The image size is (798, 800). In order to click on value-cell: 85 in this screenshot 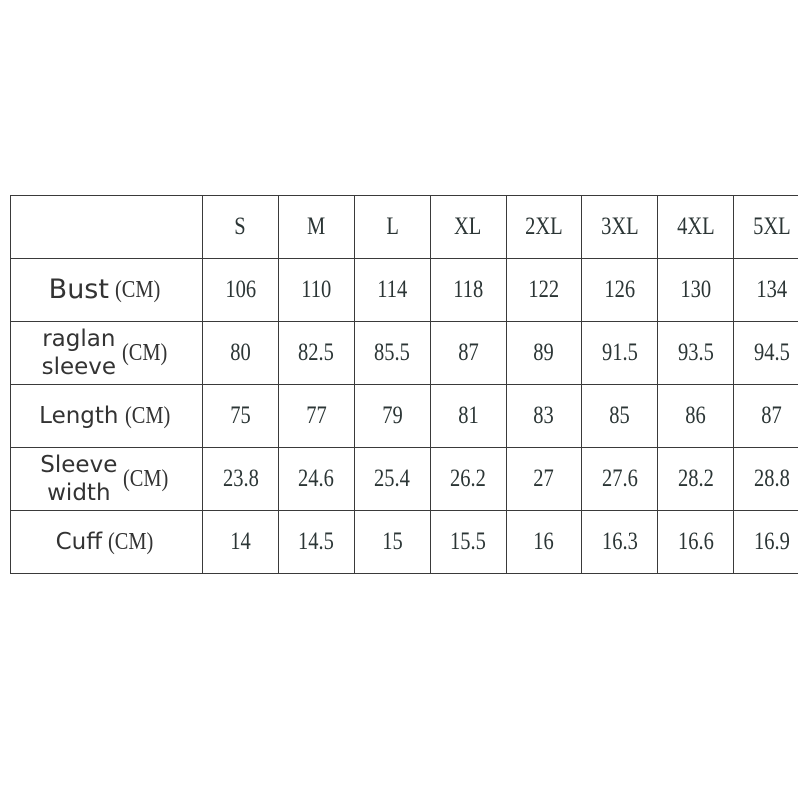, I will do `click(620, 416)`.